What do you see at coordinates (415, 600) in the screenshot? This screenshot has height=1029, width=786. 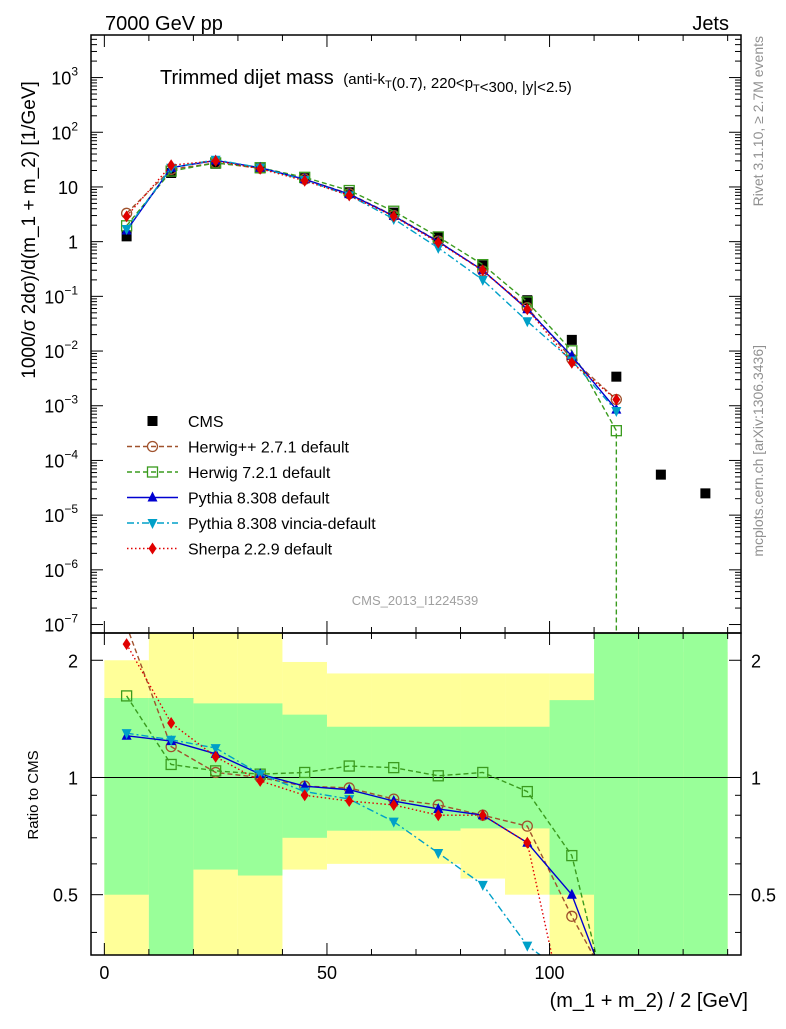 I see `watermark: CMS_2013_I1224539` at bounding box center [415, 600].